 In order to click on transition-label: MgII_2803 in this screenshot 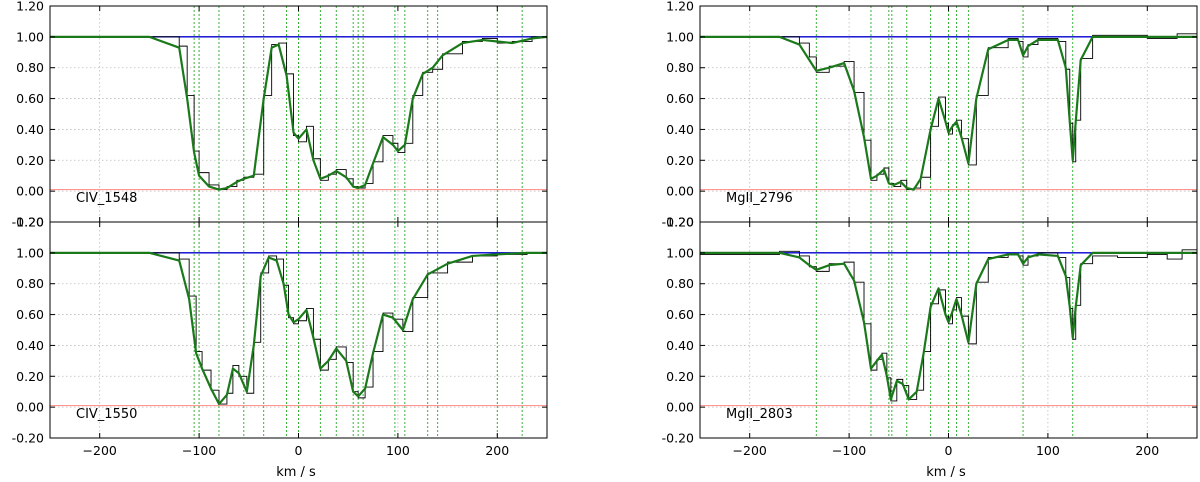, I will do `click(759, 414)`.